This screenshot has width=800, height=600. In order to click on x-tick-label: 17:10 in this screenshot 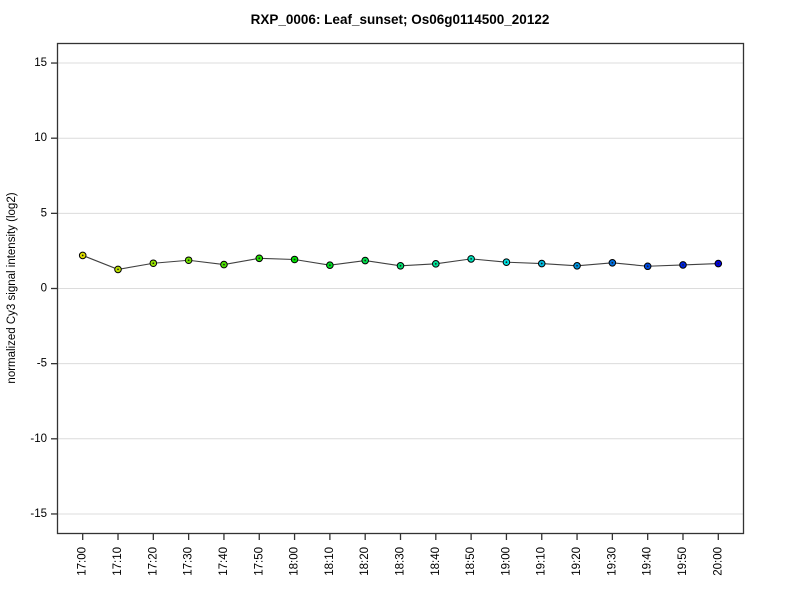, I will do `click(118, 561)`.